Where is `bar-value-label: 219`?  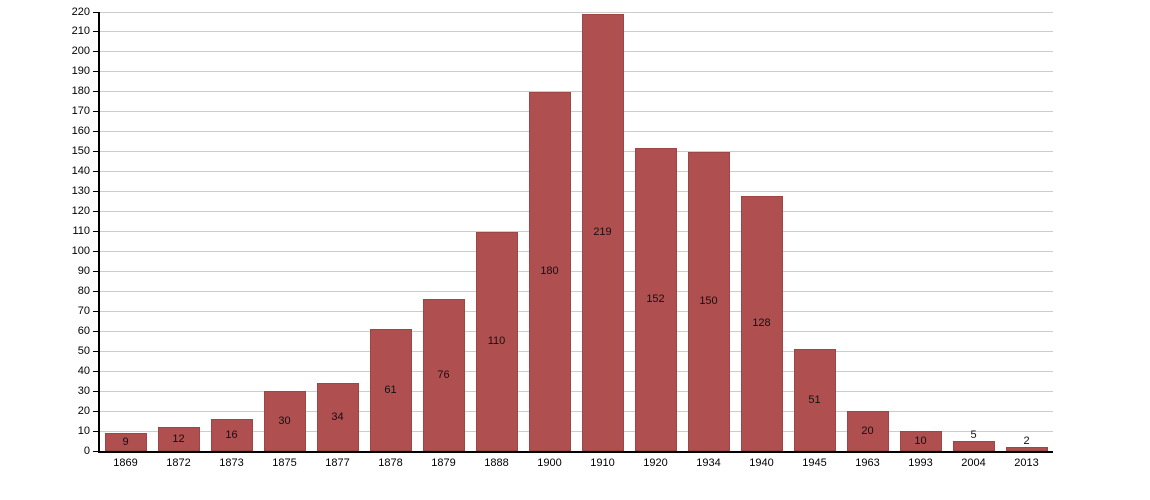
bar-value-label: 219 is located at coordinates (602, 231).